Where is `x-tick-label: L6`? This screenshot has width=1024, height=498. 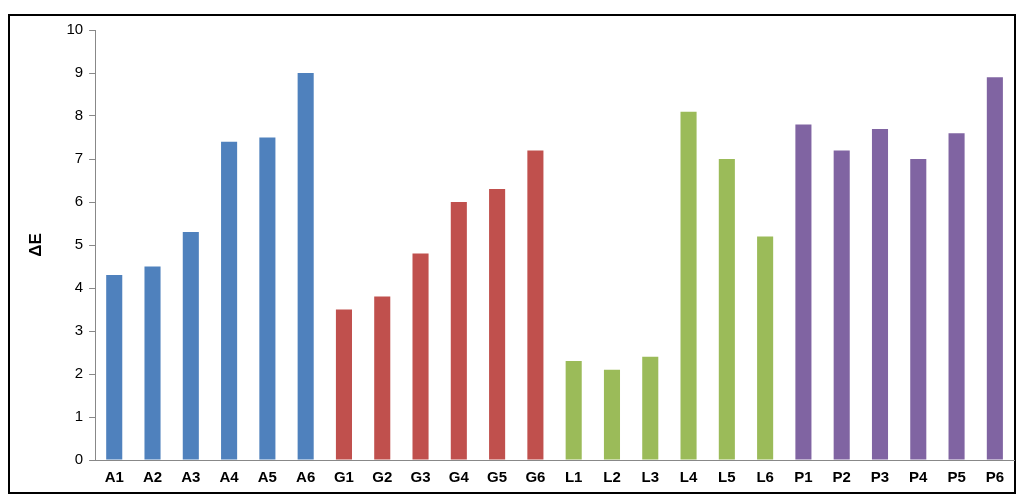
x-tick-label: L6 is located at coordinates (765, 477).